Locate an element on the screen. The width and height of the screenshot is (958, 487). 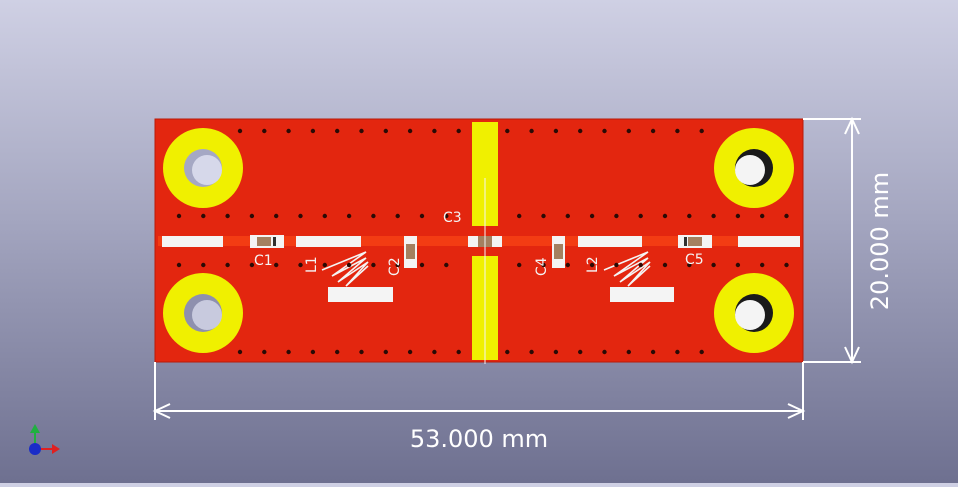
inductor-l1-symbol is located at coordinates (345, 269).